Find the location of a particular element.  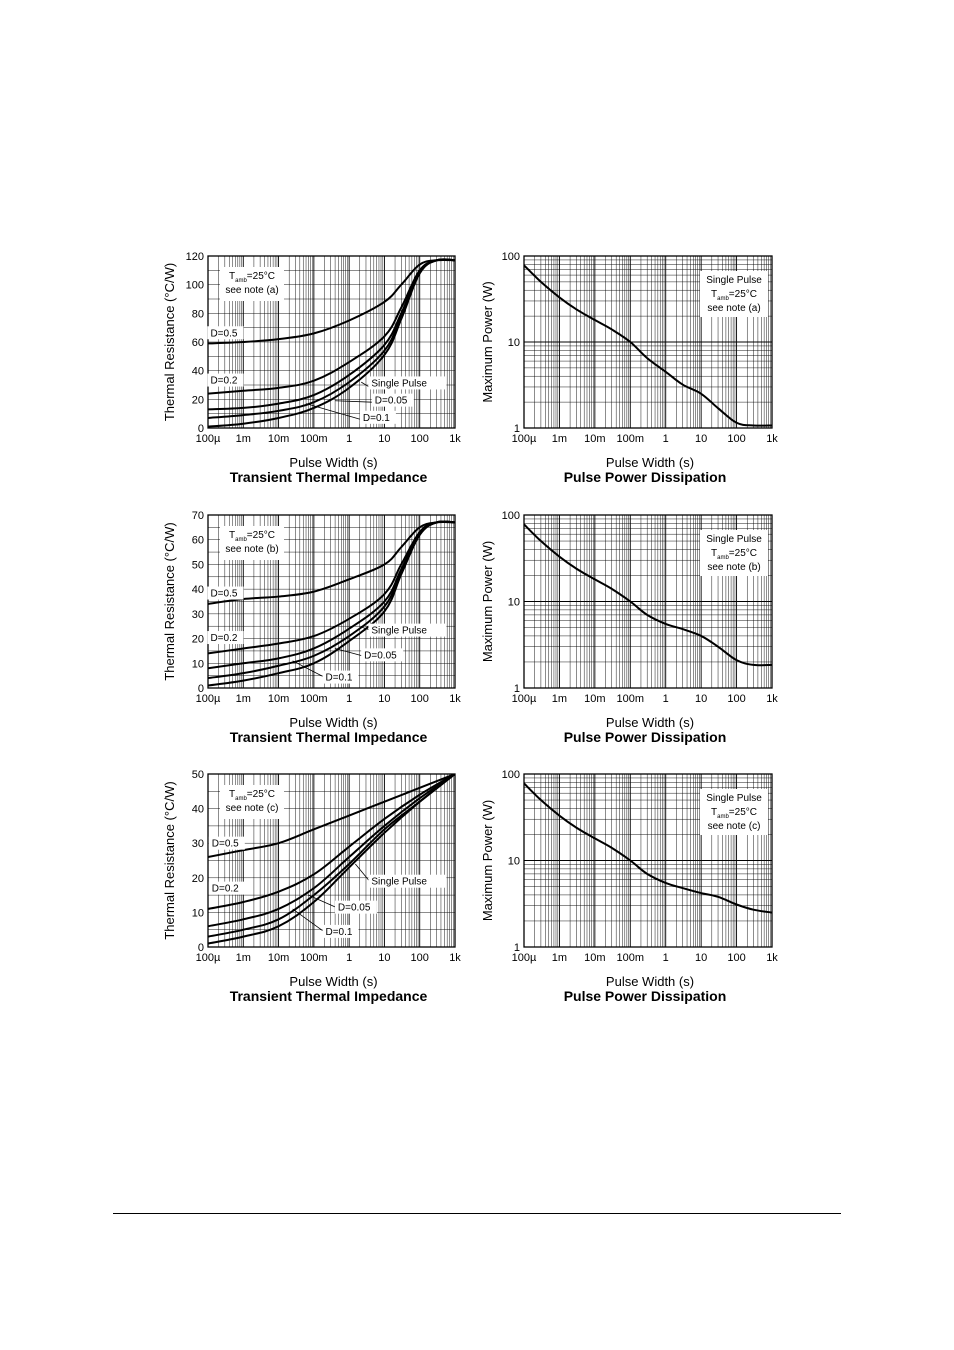

curve-label: D=0.5 is located at coordinates (225, 844).